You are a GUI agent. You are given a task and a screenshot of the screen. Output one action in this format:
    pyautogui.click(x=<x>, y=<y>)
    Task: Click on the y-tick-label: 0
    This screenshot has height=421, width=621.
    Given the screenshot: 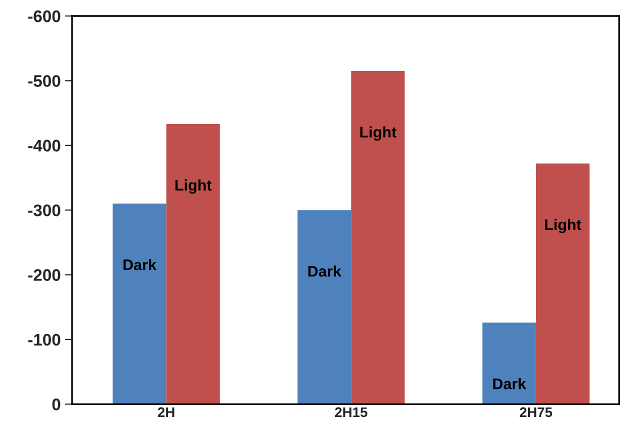 What is the action you would take?
    pyautogui.click(x=56, y=404)
    